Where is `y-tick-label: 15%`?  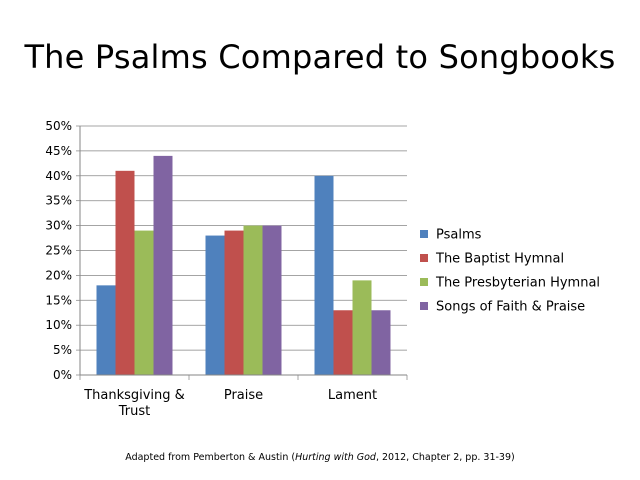 y-tick-label: 15% is located at coordinates (58, 300).